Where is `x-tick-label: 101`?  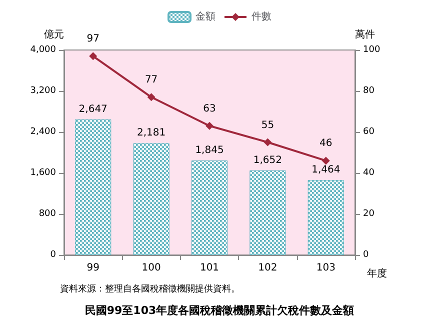 x-tick-label: 101 is located at coordinates (210, 268).